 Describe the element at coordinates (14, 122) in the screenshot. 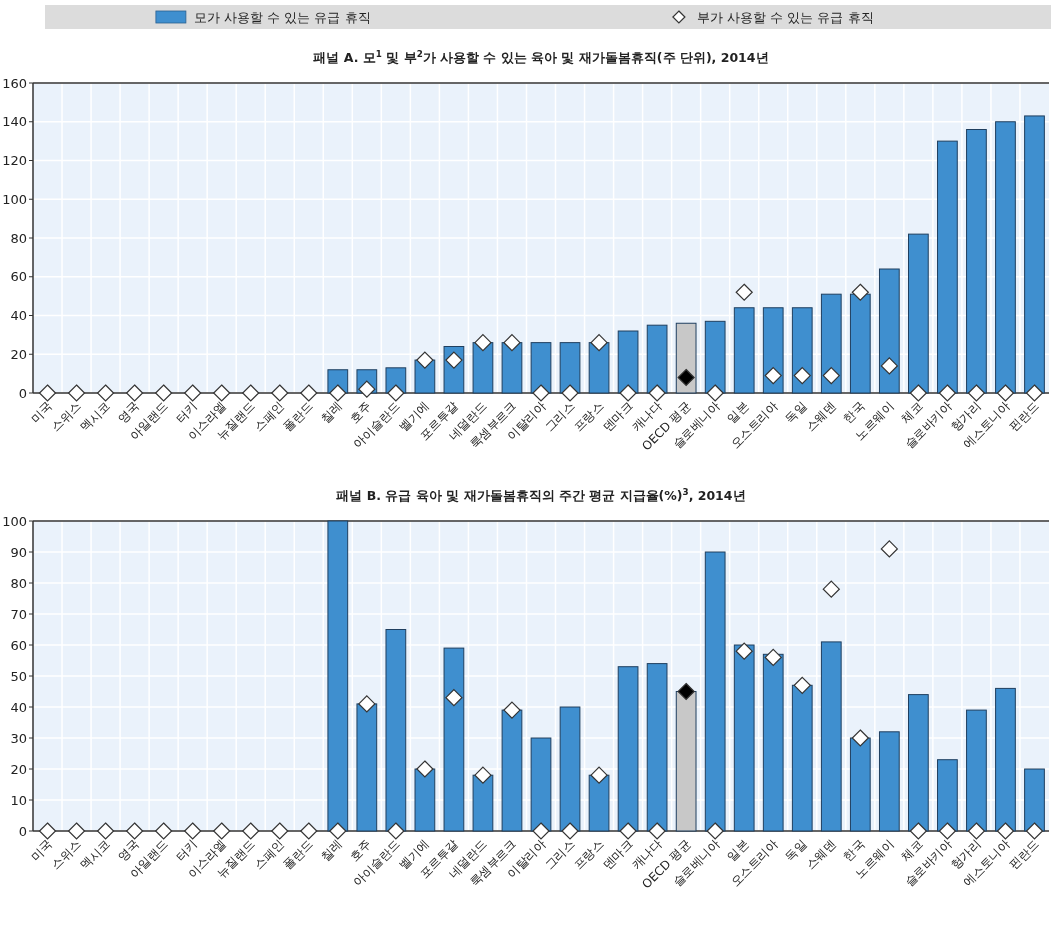

I see `y-tick-label: 140` at that location.